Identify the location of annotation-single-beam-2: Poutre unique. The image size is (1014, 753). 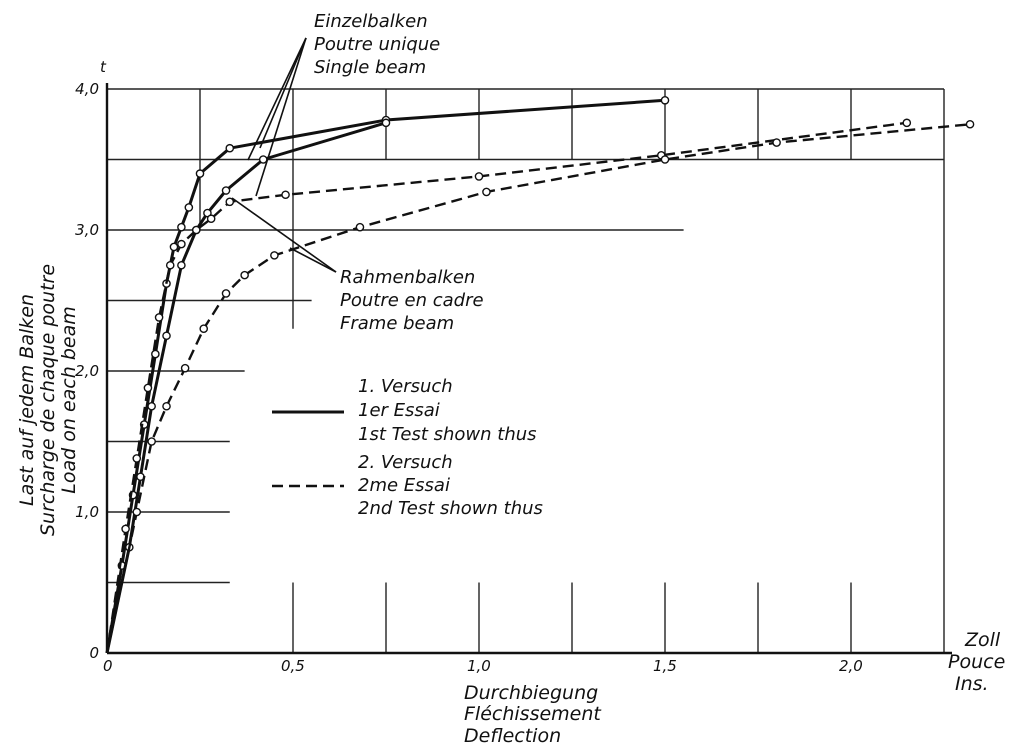
(377, 44).